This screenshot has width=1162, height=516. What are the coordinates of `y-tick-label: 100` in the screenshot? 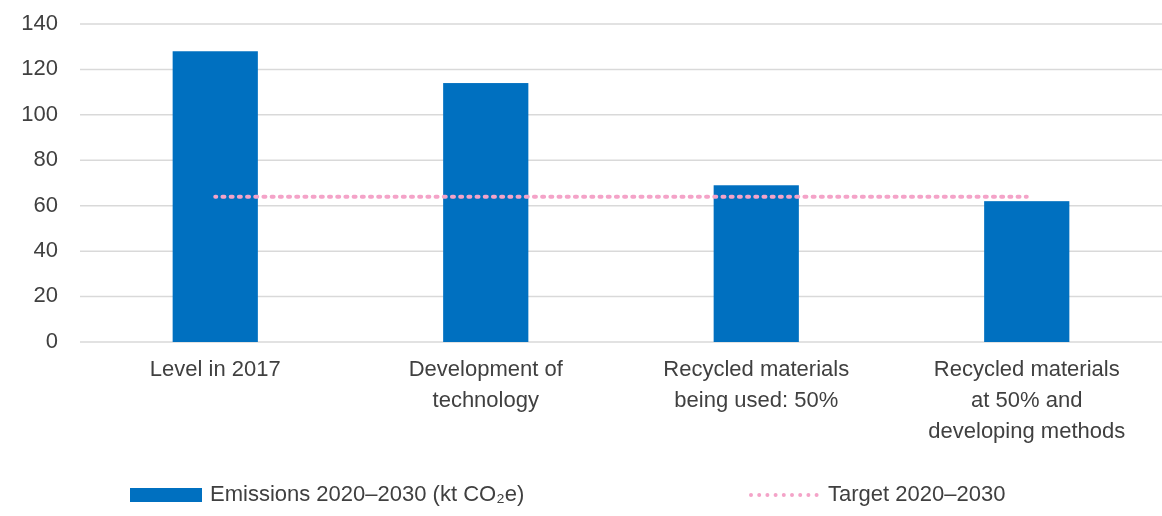 It's located at (39, 113).